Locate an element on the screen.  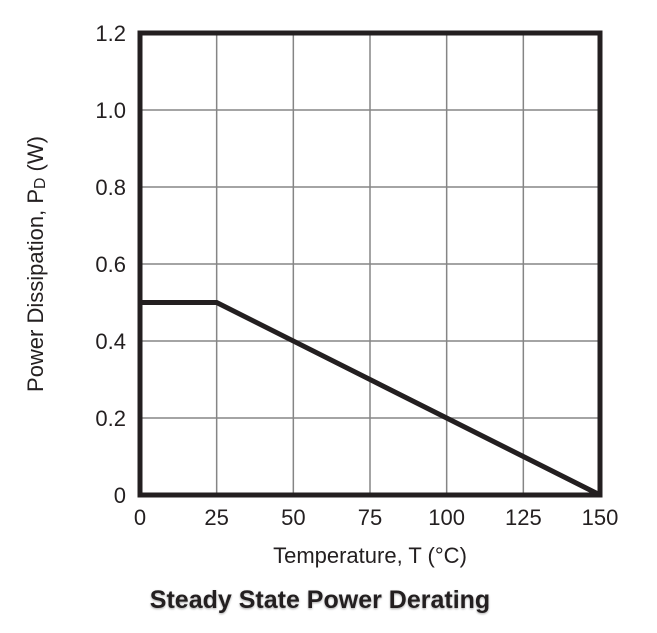
y-tick-label: 0.4 is located at coordinates (110, 341).